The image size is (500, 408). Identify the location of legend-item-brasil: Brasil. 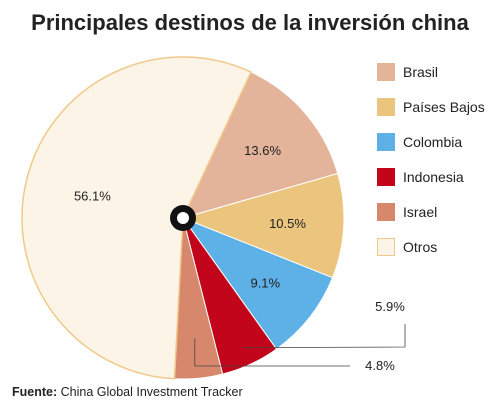
(438, 74).